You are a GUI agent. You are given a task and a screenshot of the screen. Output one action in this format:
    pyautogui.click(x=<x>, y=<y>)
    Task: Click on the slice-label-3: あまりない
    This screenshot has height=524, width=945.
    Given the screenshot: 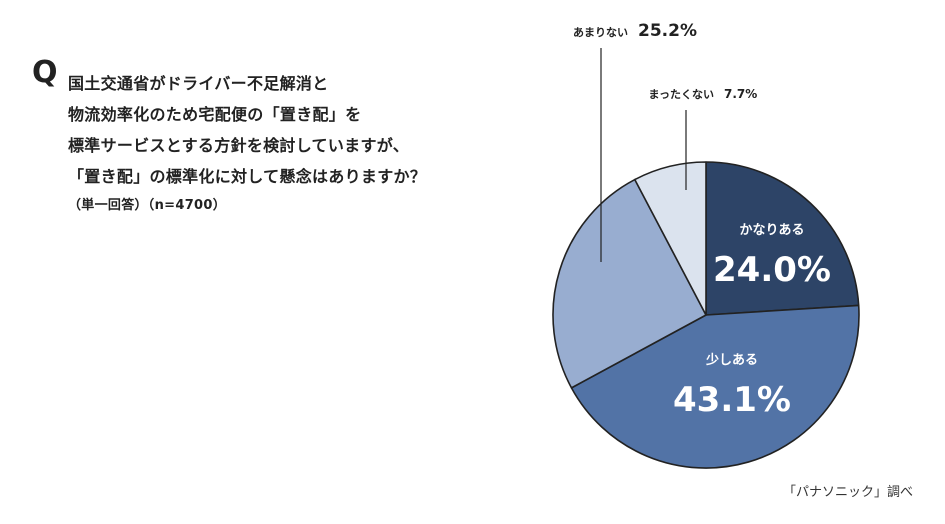 What is the action you would take?
    pyautogui.click(x=600, y=32)
    